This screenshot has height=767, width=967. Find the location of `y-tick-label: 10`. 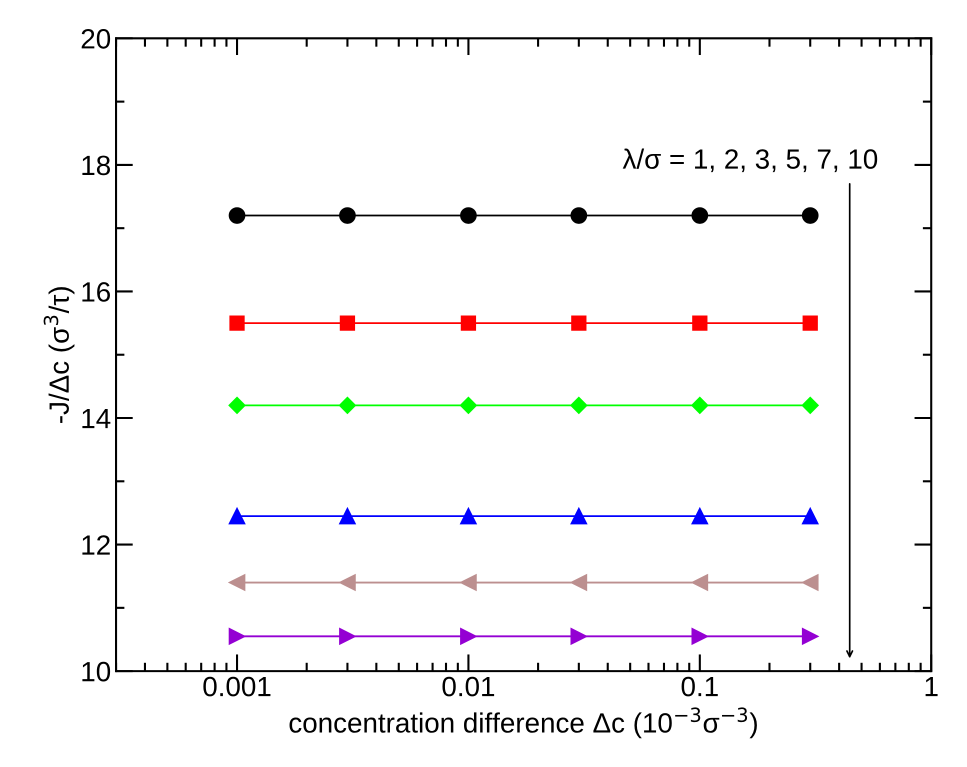

y-tick-label: 10 is located at coordinates (96, 672).